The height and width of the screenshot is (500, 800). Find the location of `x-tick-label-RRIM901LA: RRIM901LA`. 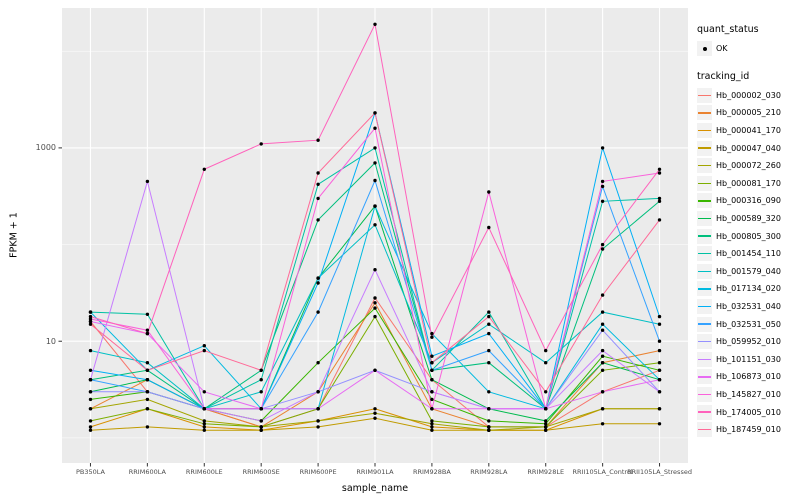

x-tick-label-RRIM901LA: RRIM901LA is located at coordinates (375, 472).